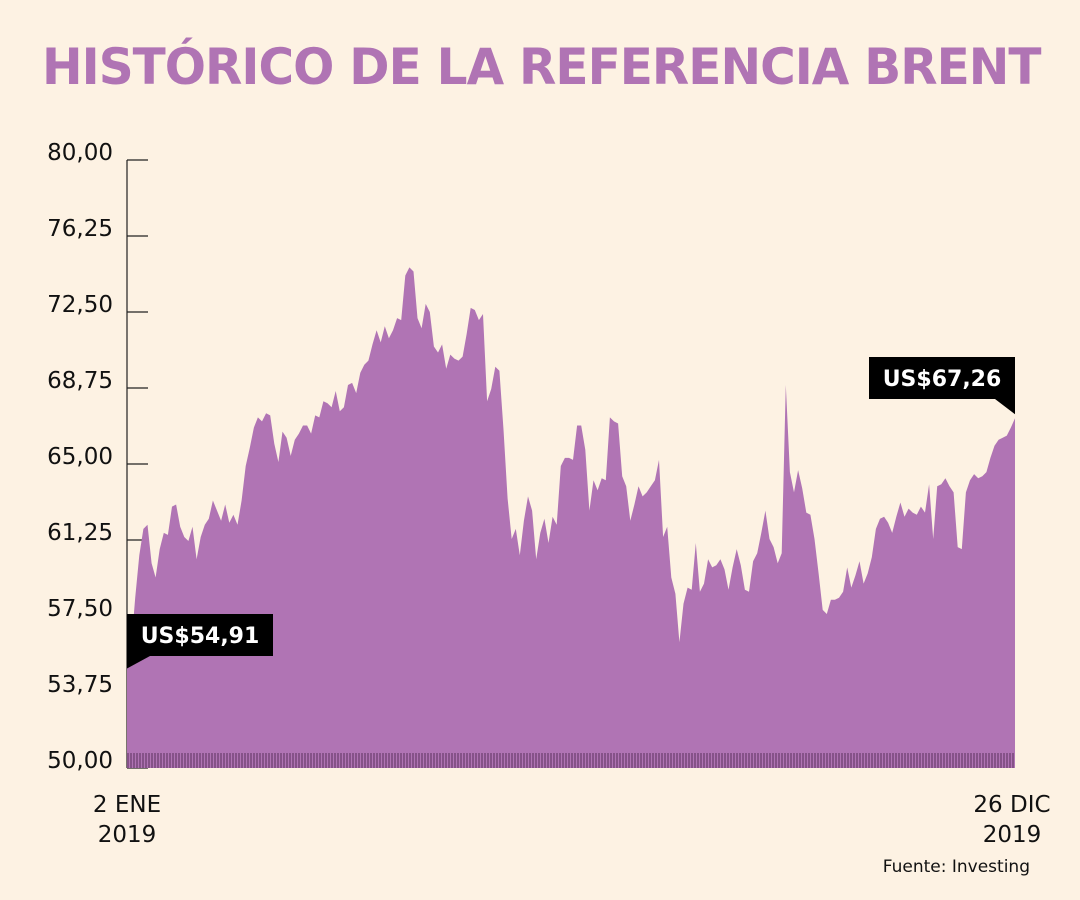 The height and width of the screenshot is (900, 1080). What do you see at coordinates (1005, 407) in the screenshot?
I see `end-callout-pointer` at bounding box center [1005, 407].